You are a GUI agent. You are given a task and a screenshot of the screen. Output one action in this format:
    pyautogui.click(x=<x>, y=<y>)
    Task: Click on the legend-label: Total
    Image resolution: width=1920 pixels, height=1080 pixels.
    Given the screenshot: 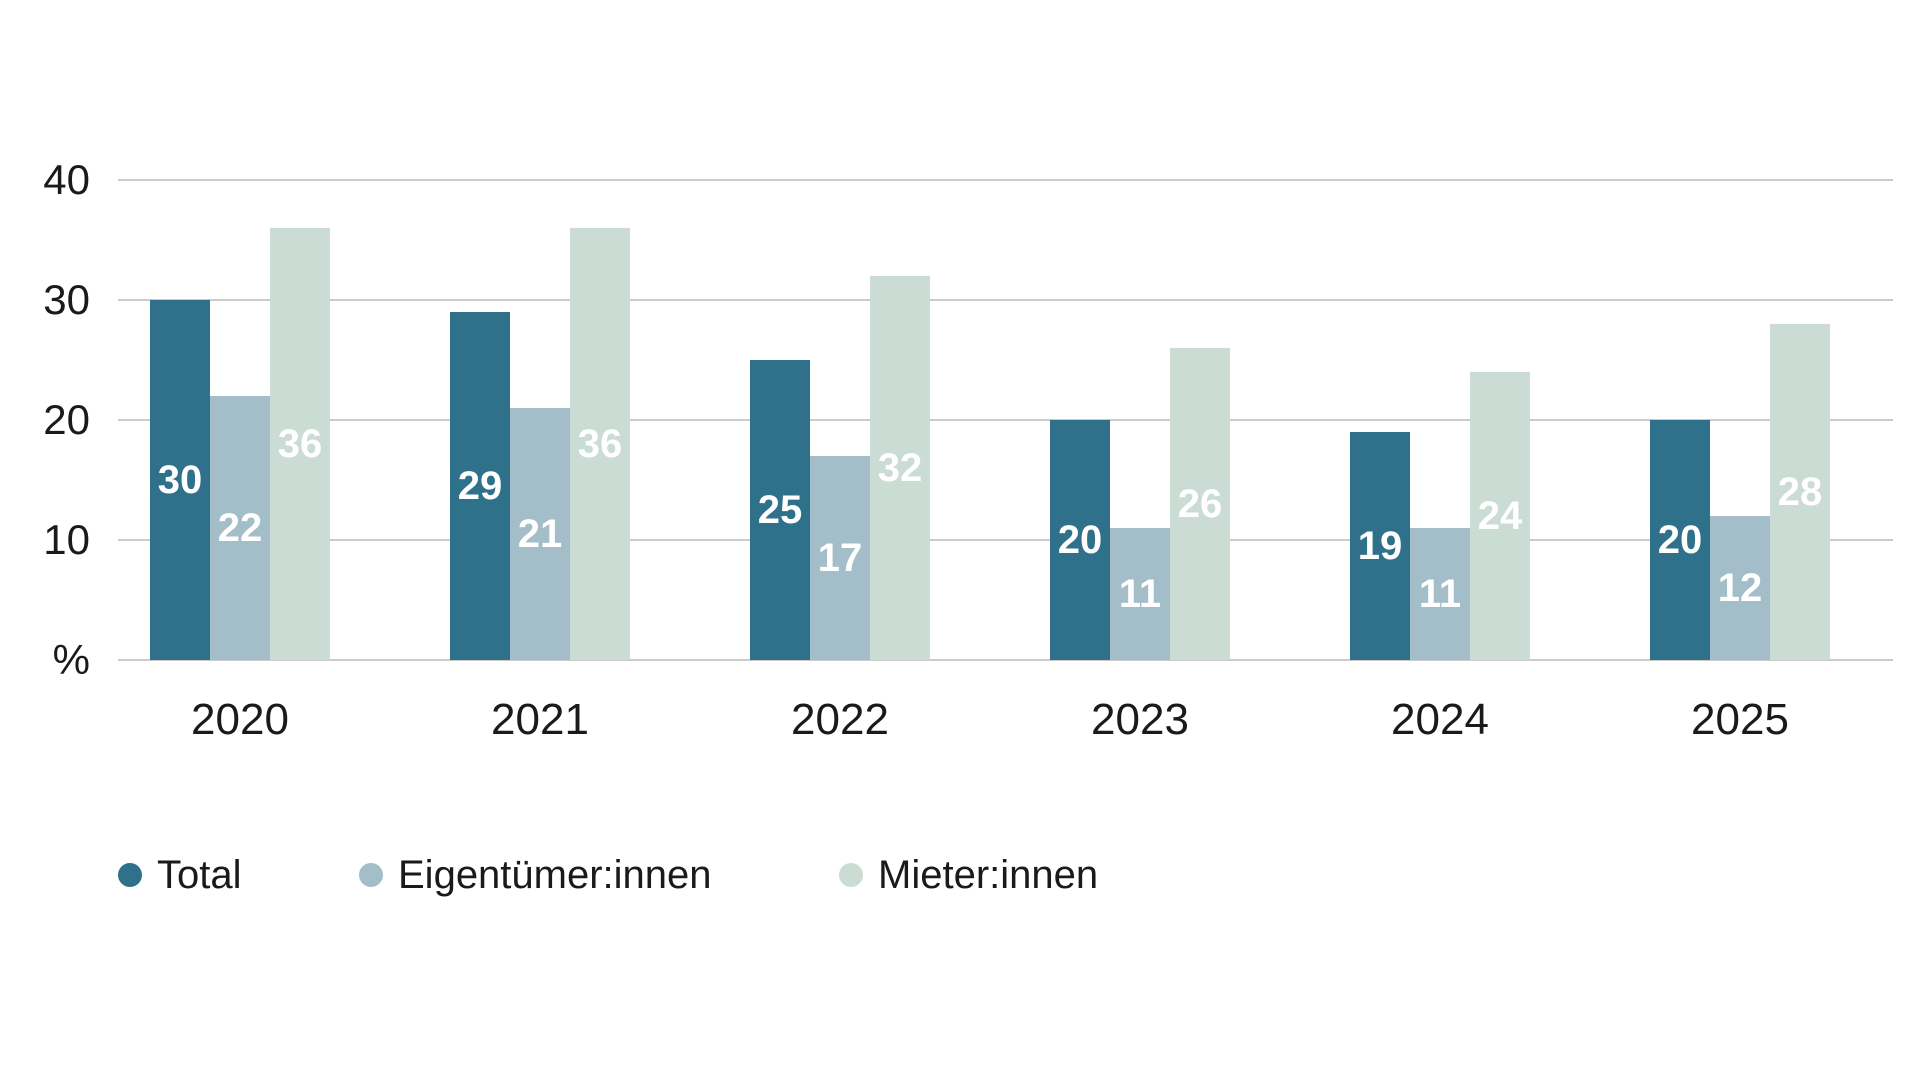 What is the action you would take?
    pyautogui.click(x=199, y=875)
    